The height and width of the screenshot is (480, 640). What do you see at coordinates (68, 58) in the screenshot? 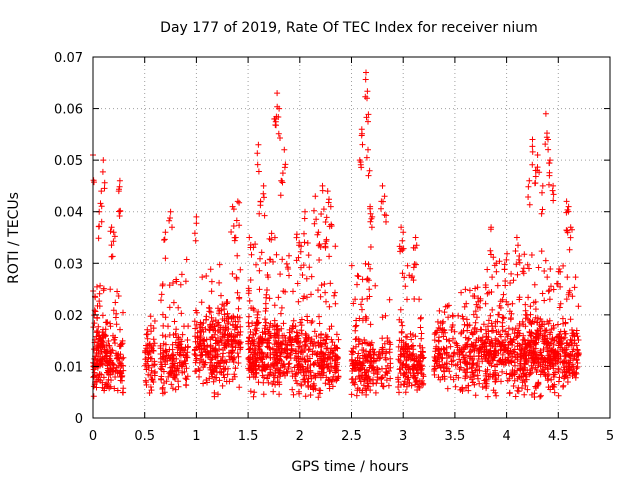
I see `y-tick-label: 0.07` at bounding box center [68, 58].